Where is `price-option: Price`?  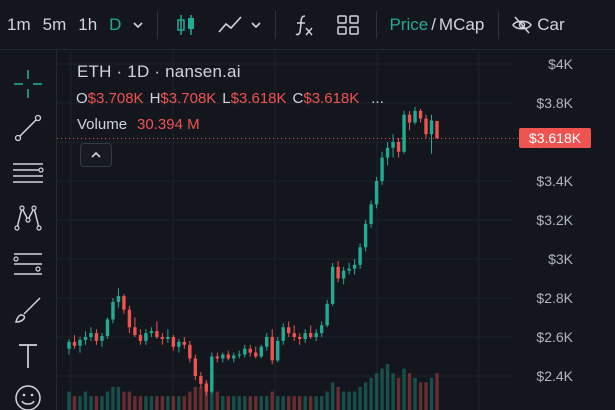 price-option: Price is located at coordinates (409, 24).